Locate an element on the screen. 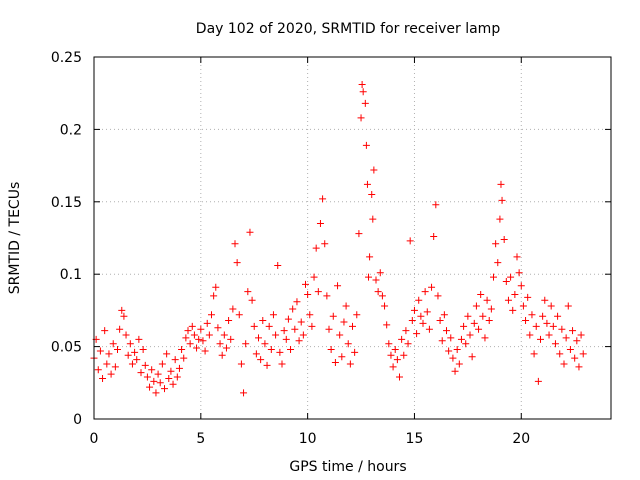 This screenshot has height=480, width=640. y-tick-label: 0.15 is located at coordinates (66, 203).